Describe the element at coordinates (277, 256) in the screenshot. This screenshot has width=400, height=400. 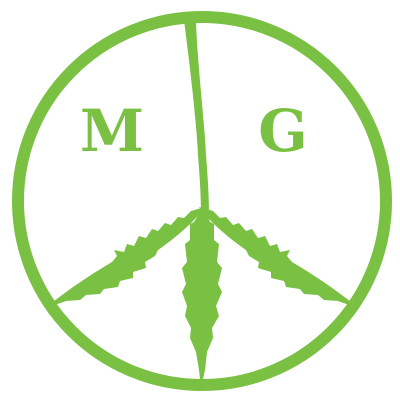
I see `leaflet-right` at that location.